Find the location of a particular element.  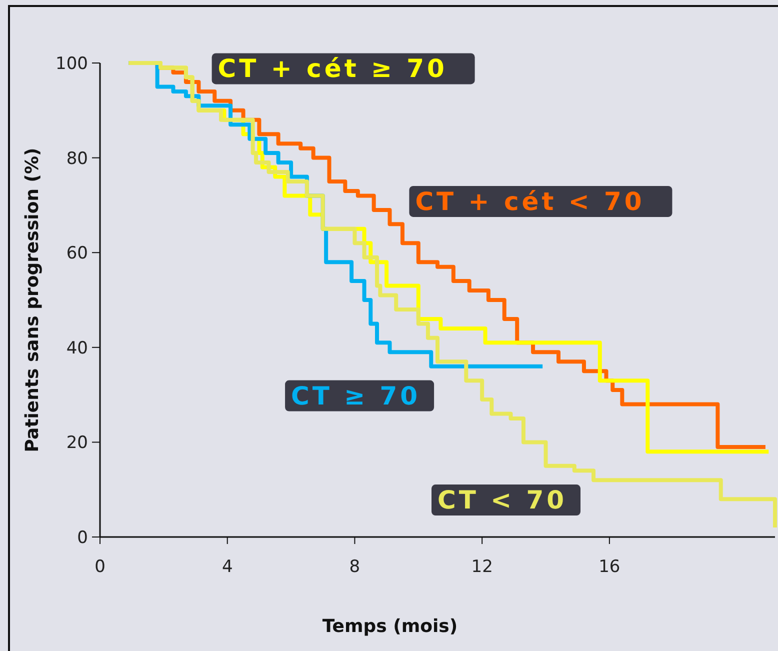

y-tick-label: 60 is located at coordinates (77, 254).